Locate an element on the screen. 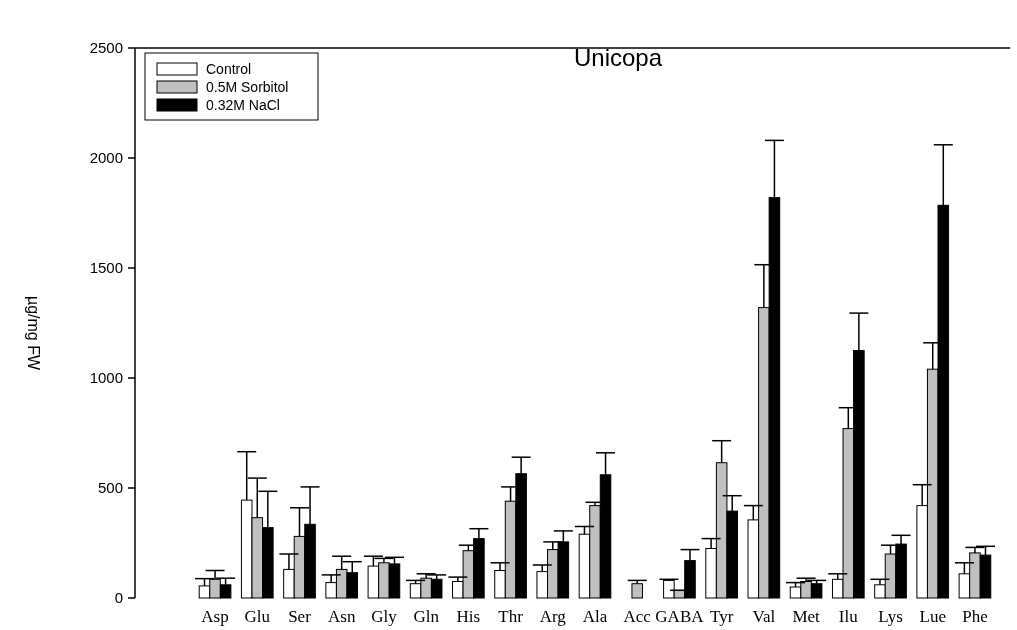  x-tick-label: Thr is located at coordinates (511, 616).